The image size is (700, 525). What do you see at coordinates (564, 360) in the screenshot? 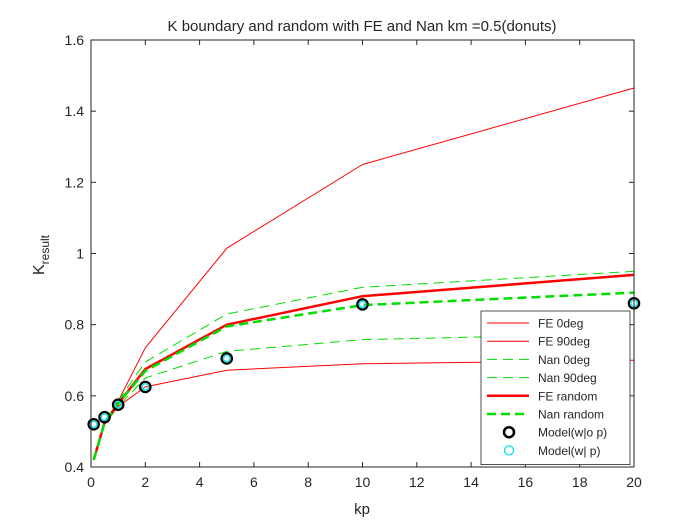
I see `legend-label-2: Nan 0deg` at bounding box center [564, 360].